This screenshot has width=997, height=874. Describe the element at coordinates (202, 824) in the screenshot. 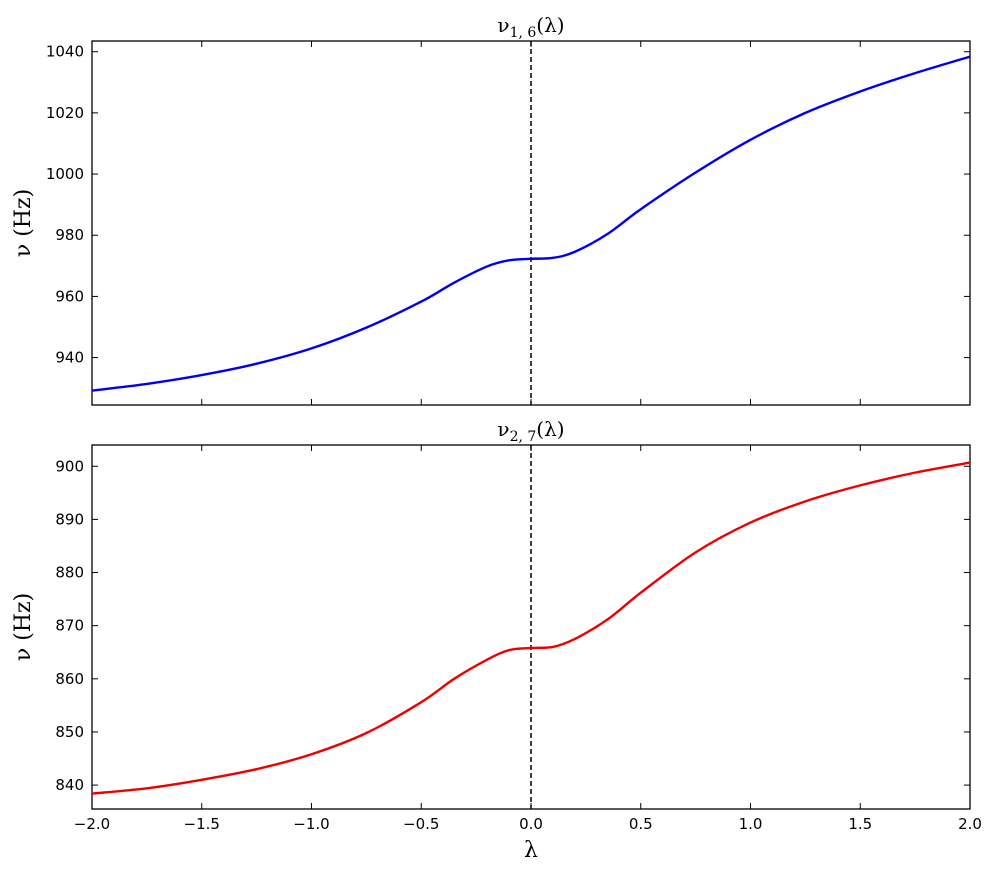

I see `x-tick-label: −1.5` at that location.